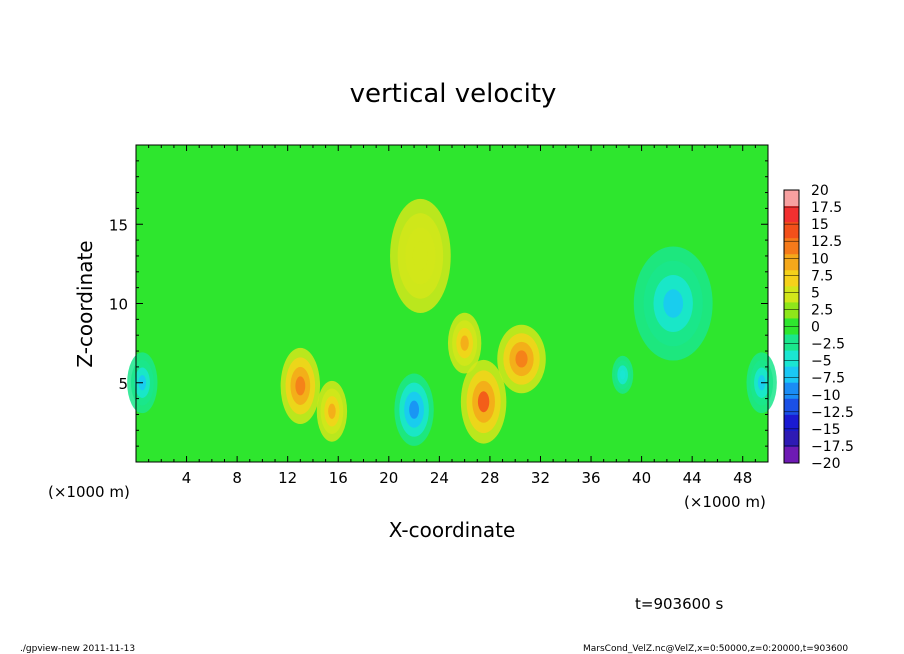 The image size is (904, 654). What do you see at coordinates (828, 345) in the screenshot?
I see `colorbar-label: −2.5` at bounding box center [828, 345].